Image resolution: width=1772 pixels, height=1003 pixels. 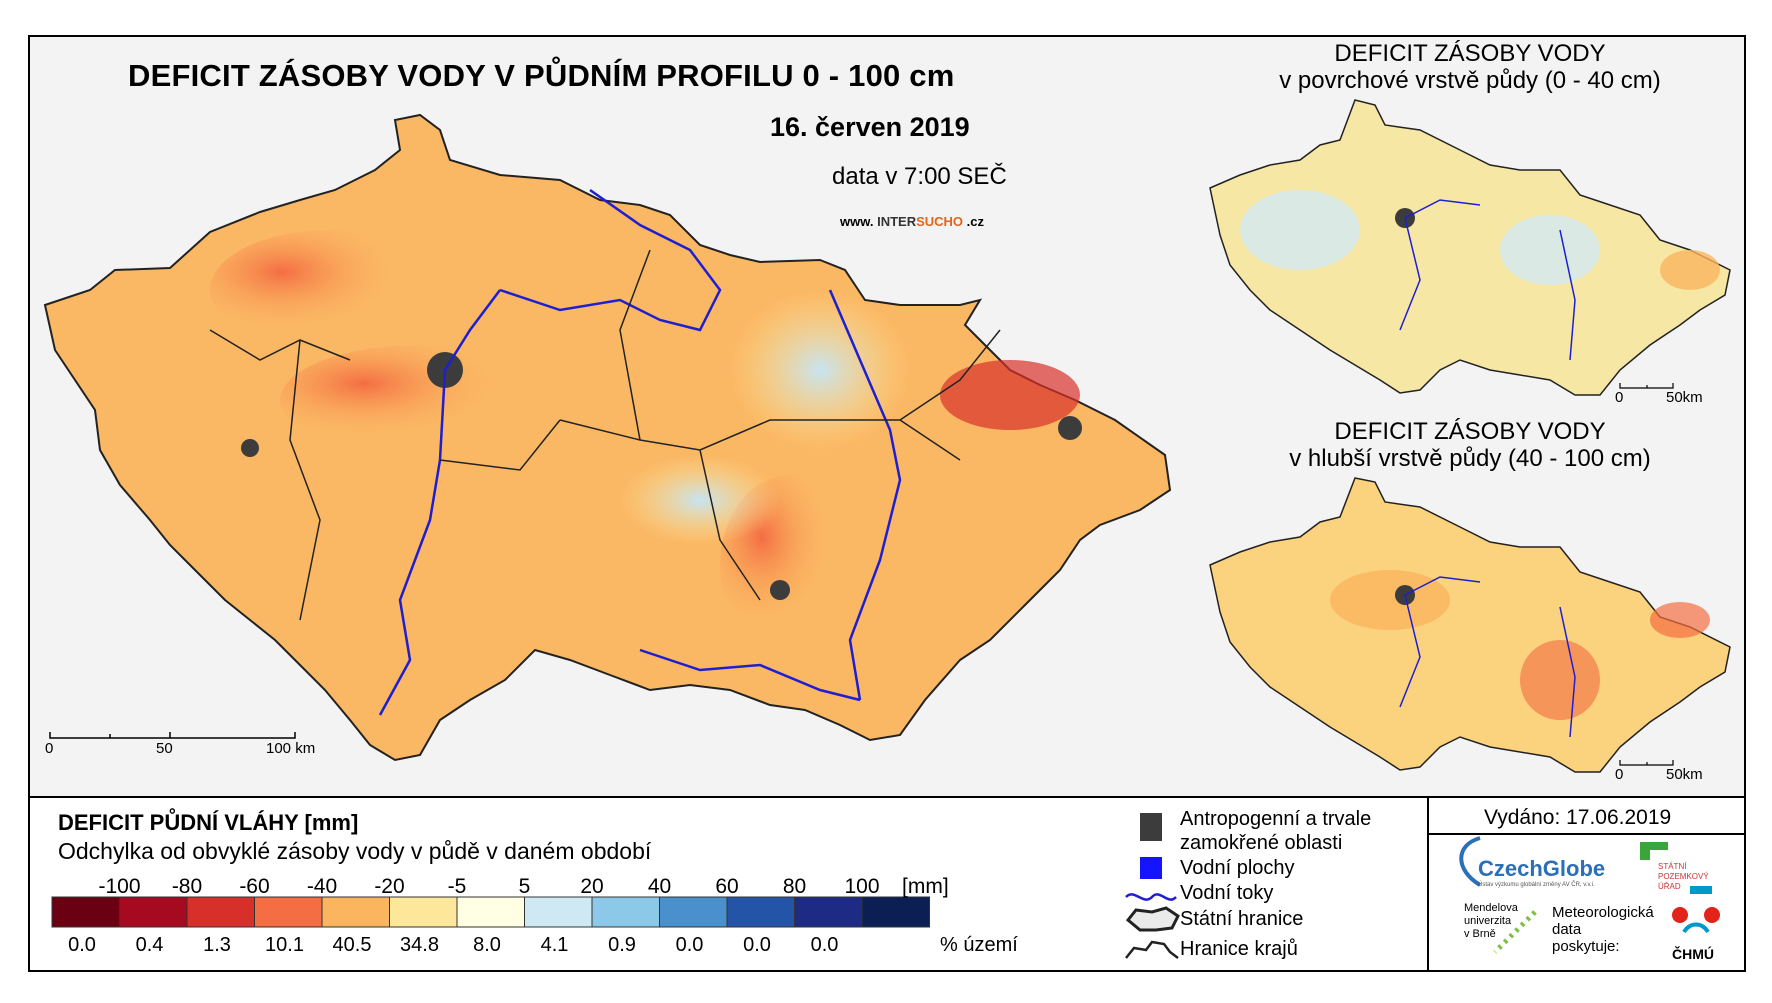 What do you see at coordinates (1488, 921) in the screenshot?
I see `mendel-logo-line2: univerzita` at bounding box center [1488, 921].